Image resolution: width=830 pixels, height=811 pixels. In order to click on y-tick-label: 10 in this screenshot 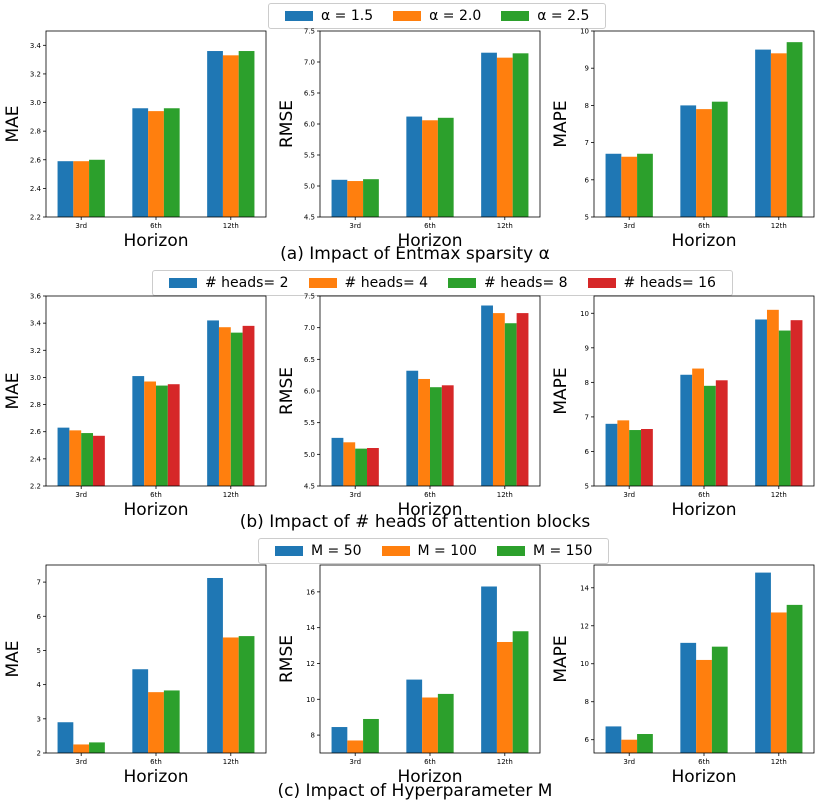, I will do `click(584, 664)`.